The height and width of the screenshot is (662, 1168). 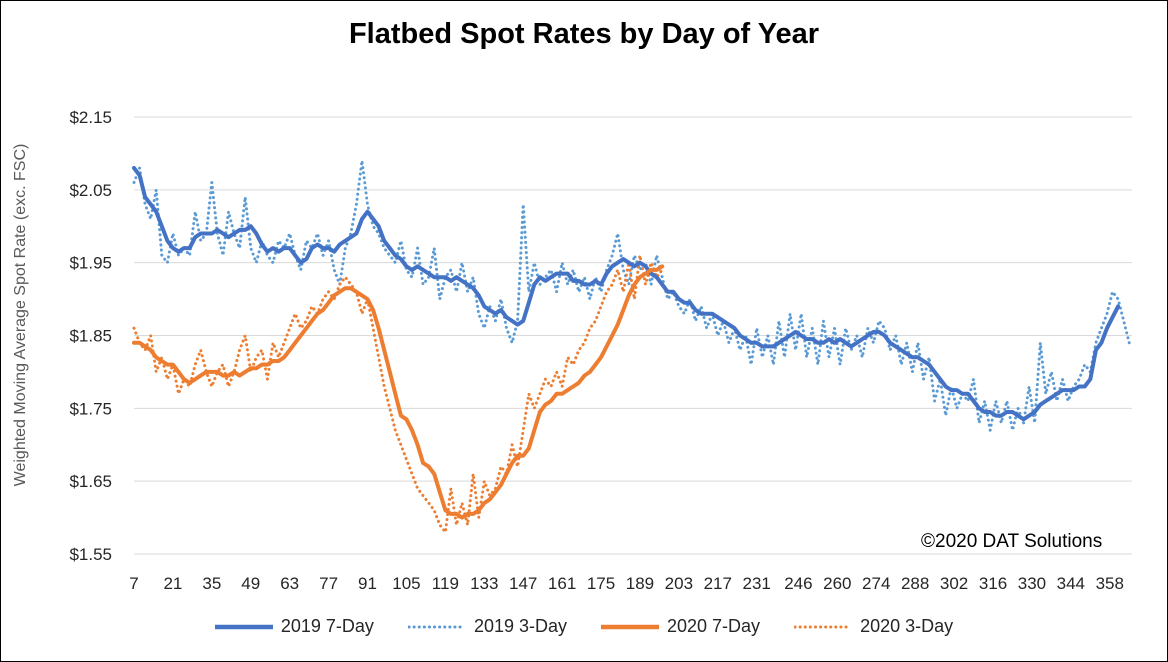 I want to click on x-tick-label: 77, so click(x=328, y=583).